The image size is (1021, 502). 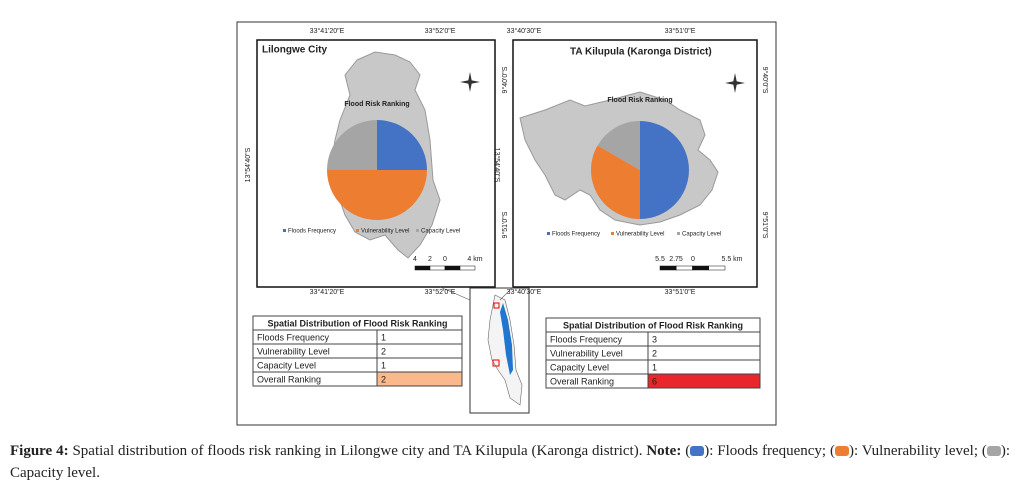 What do you see at coordinates (602, 82) in the screenshot?
I see `compass` at bounding box center [602, 82].